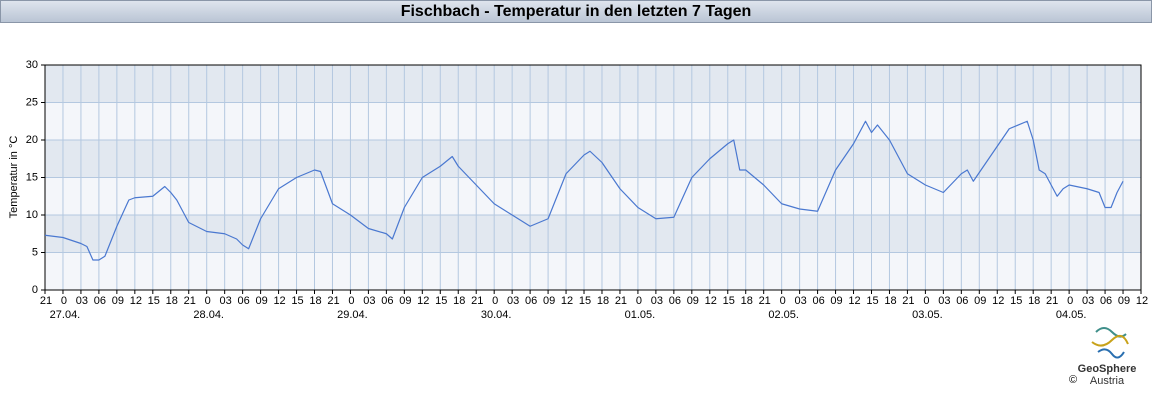 This screenshot has width=1152, height=405. What do you see at coordinates (32, 177) in the screenshot?
I see `y-tick-label: 15` at bounding box center [32, 177].